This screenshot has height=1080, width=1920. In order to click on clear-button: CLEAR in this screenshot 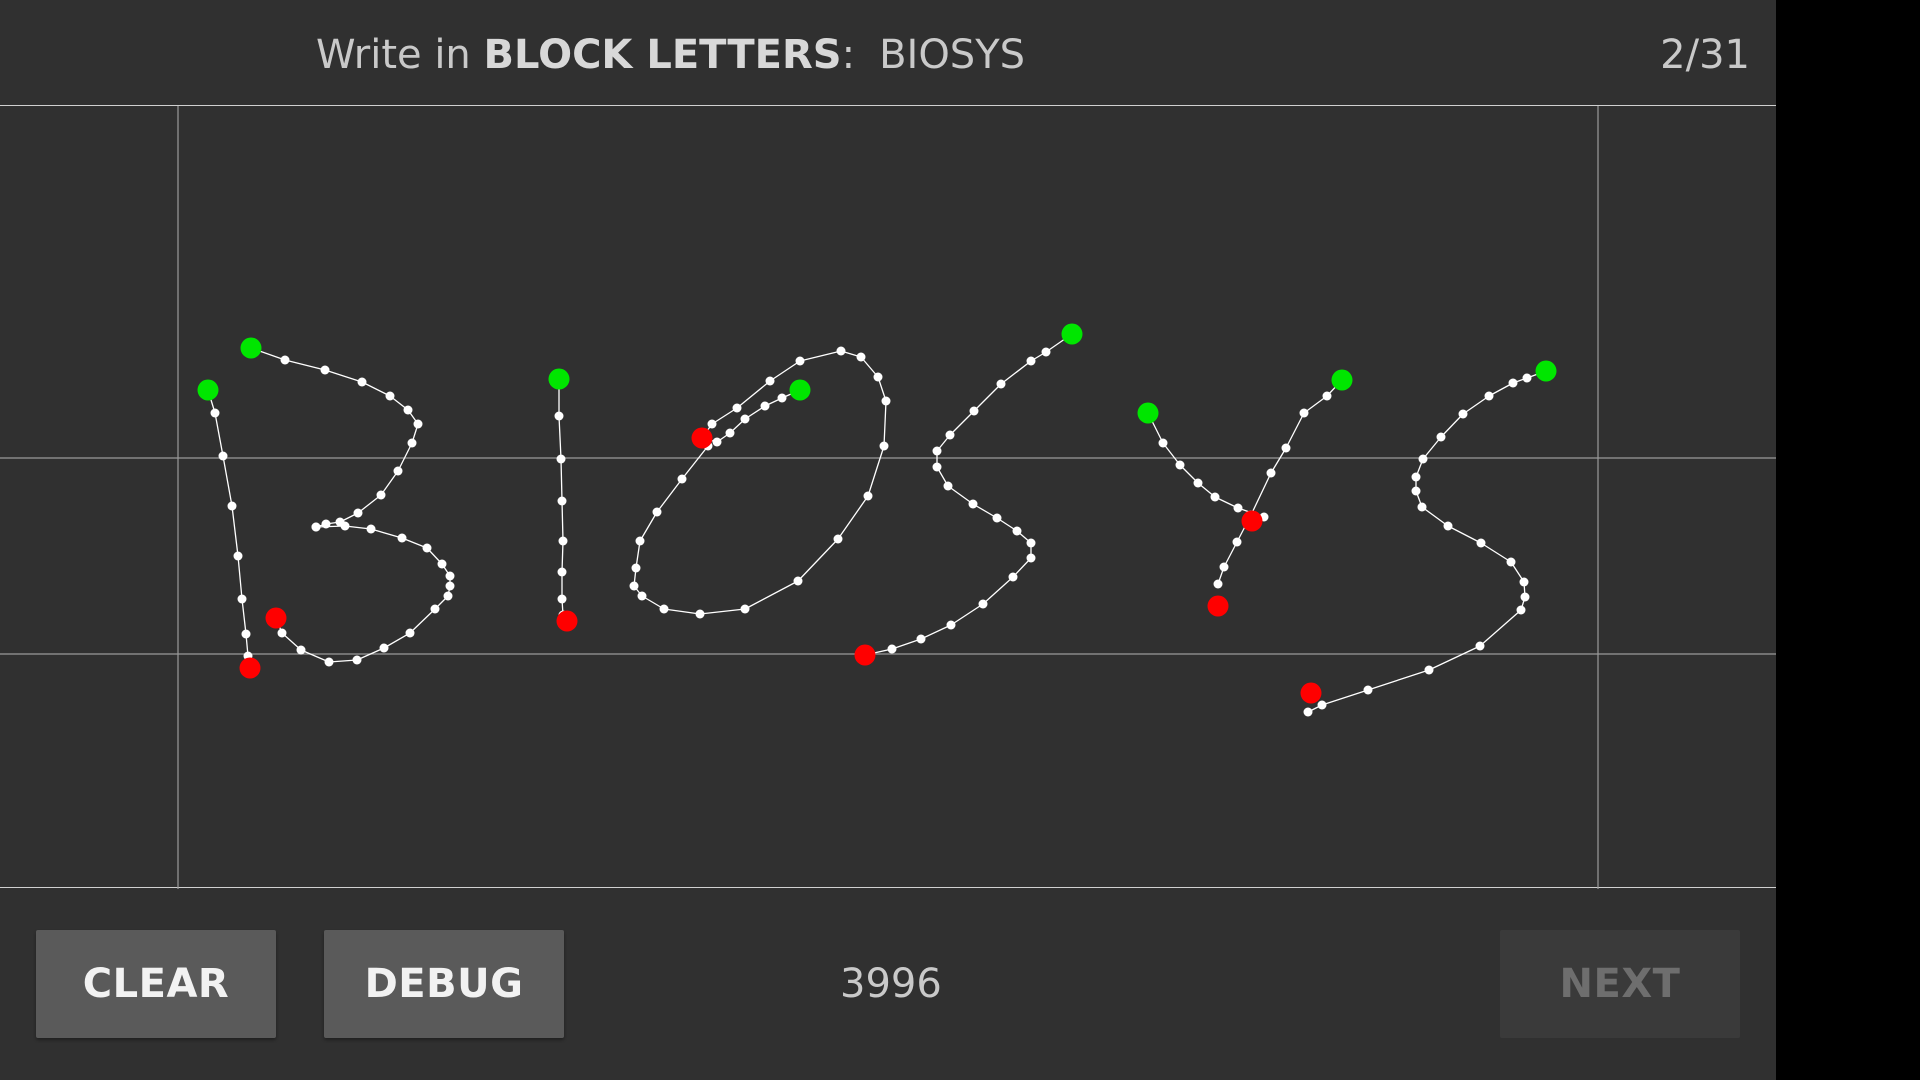, I will do `click(156, 984)`.